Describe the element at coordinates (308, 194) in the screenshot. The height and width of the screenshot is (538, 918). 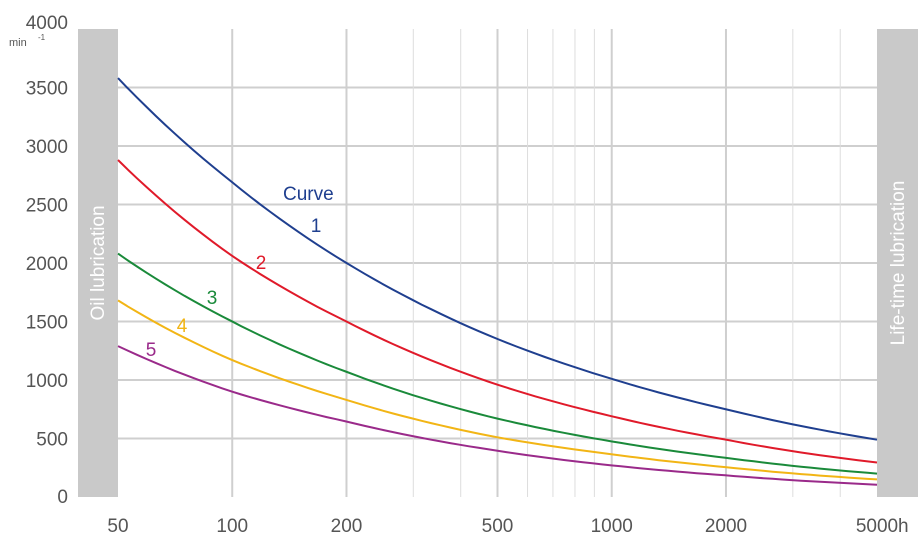
I see `curve-heading: Curve` at that location.